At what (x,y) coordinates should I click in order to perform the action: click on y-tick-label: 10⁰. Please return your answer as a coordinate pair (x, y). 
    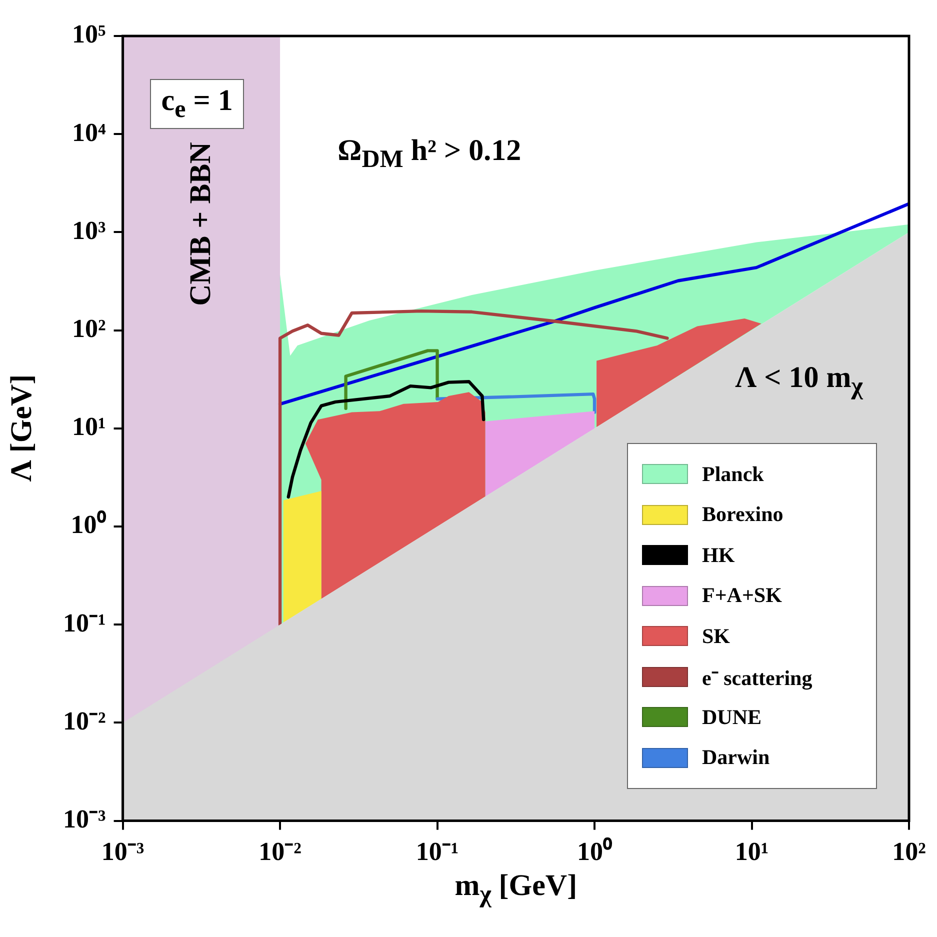
    Looking at the image, I should click on (88, 525).